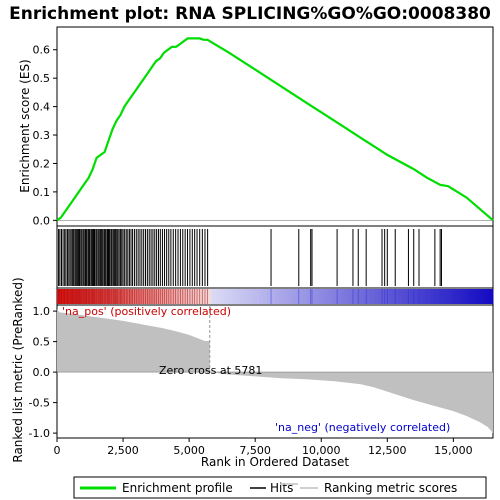 The image size is (500, 500). I want to click on es-y-tick-label: 0.5, so click(42, 78).